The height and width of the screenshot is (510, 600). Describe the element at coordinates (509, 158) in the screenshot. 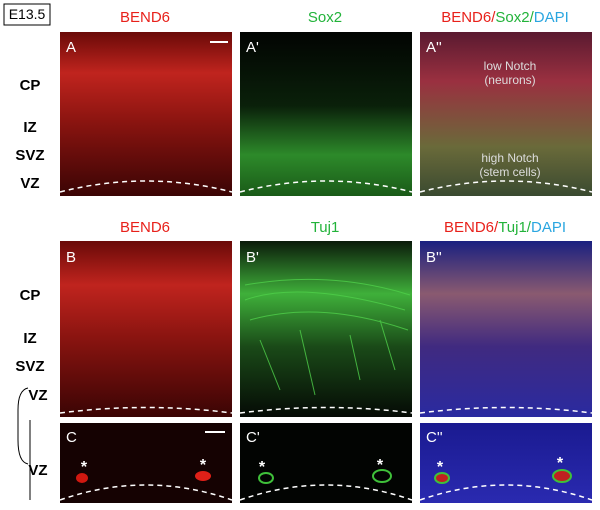

I see `annotation: high Notch` at that location.